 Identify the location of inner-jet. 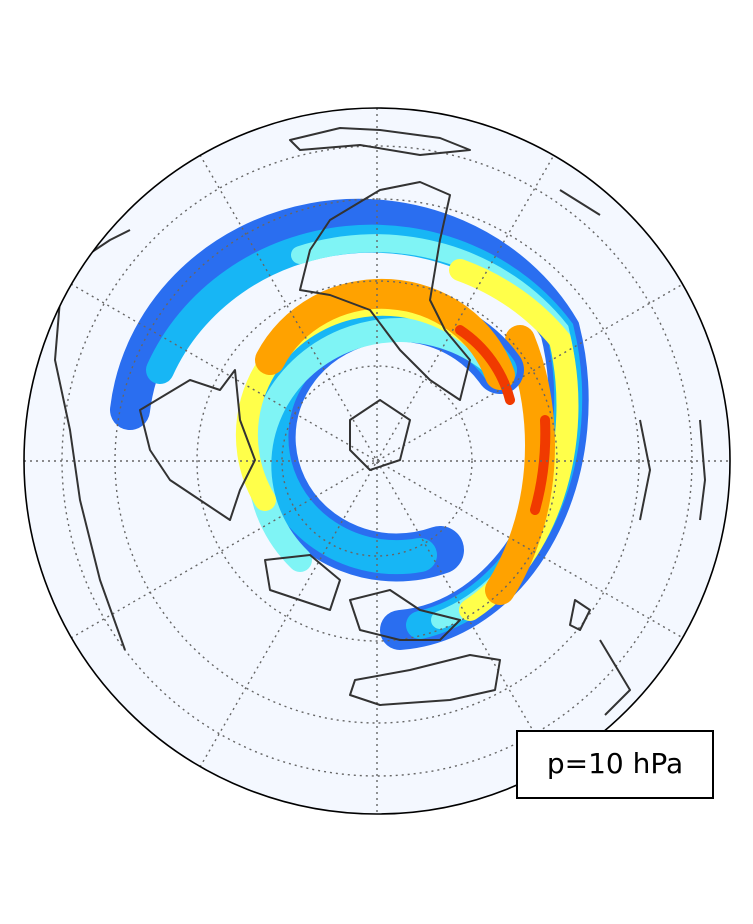
(379, 430).